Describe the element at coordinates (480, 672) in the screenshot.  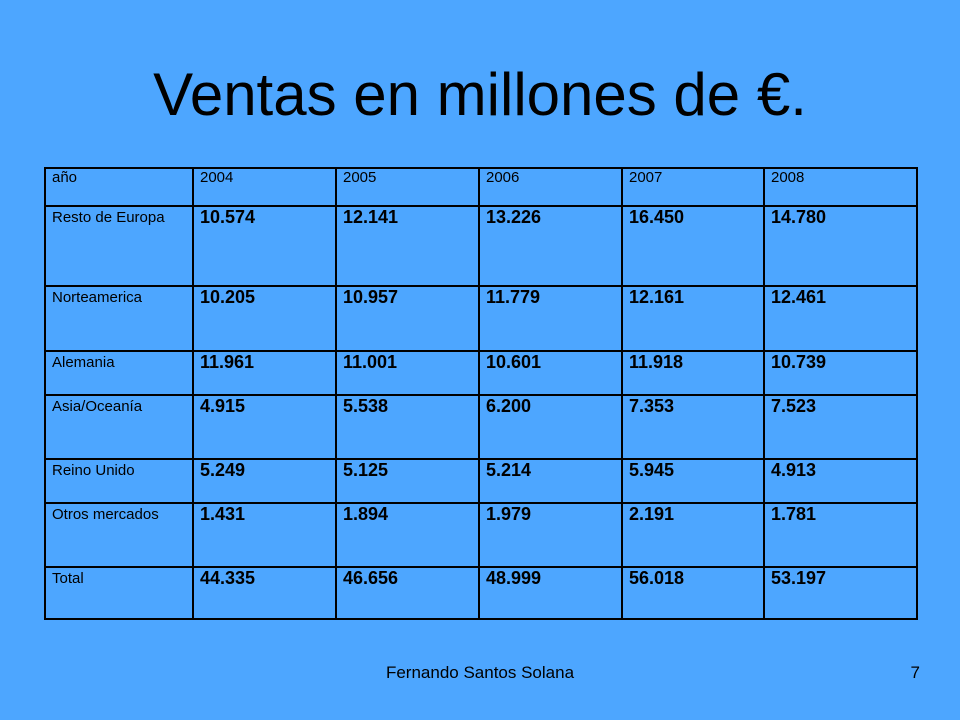
I see `footer-author: Fernando Santos Solana` at that location.